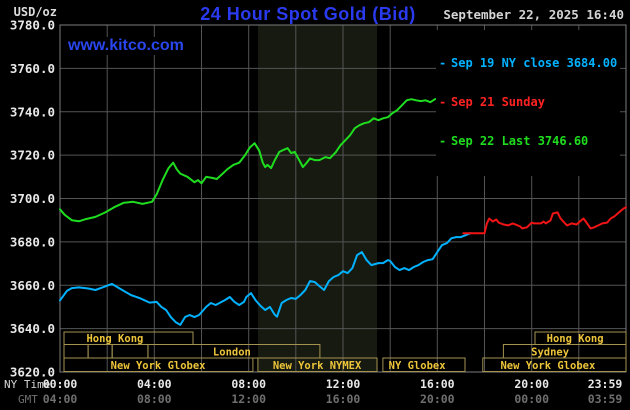 This screenshot has height=410, width=630. I want to click on ny-time-row-label: NY Time, so click(27, 384).